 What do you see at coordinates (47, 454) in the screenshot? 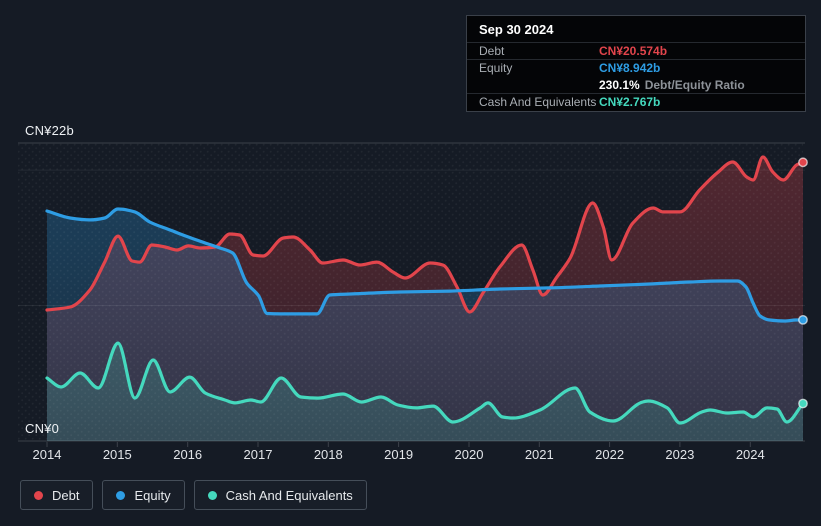
I see `x-axis-label-2014: 2014` at bounding box center [47, 454].